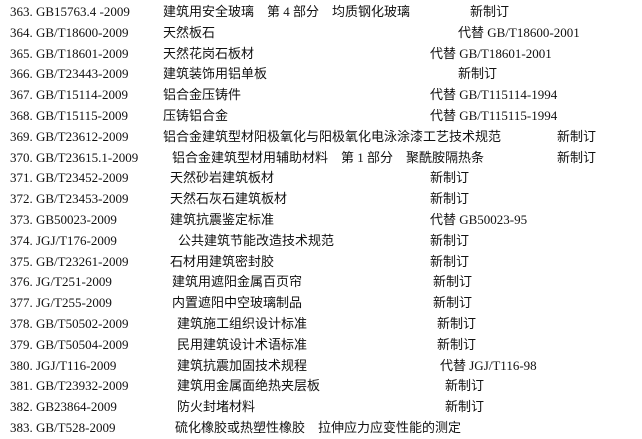 This screenshot has width=642, height=439. I want to click on standard-title: 建筑用安全玻璃 第 4 部分 均质钢化玻璃, so click(287, 11).